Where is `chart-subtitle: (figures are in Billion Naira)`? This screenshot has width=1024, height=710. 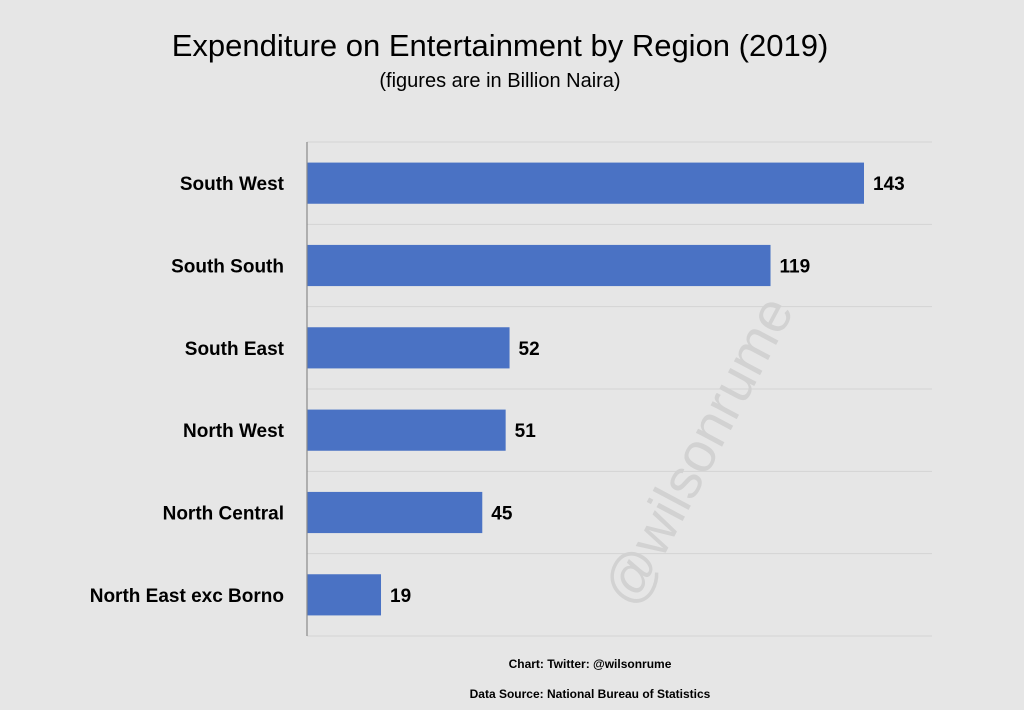
chart-subtitle: (figures are in Billion Naira) is located at coordinates (500, 81).